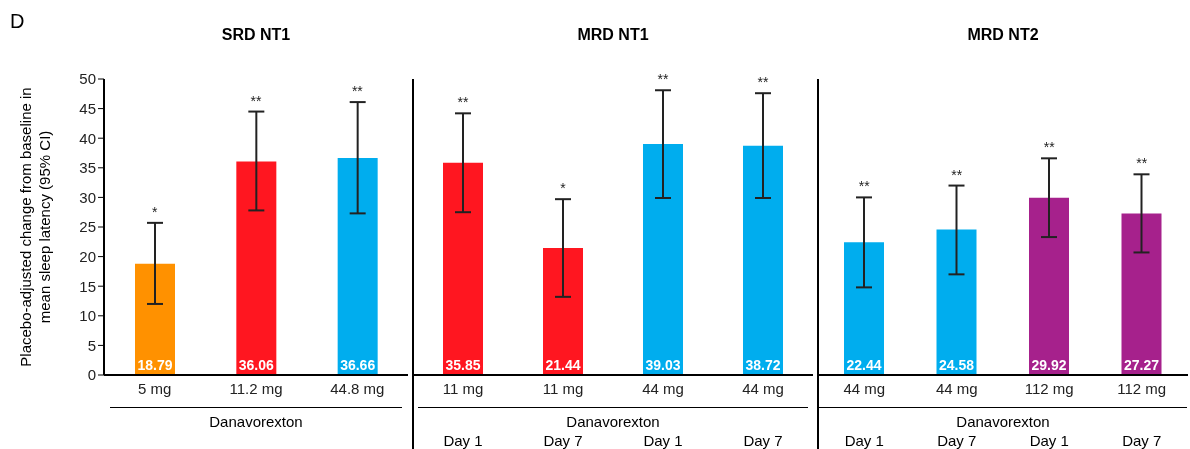 The width and height of the screenshot is (1190, 449). Describe the element at coordinates (613, 35) in the screenshot. I see `chart-title: MRD NT1` at that location.